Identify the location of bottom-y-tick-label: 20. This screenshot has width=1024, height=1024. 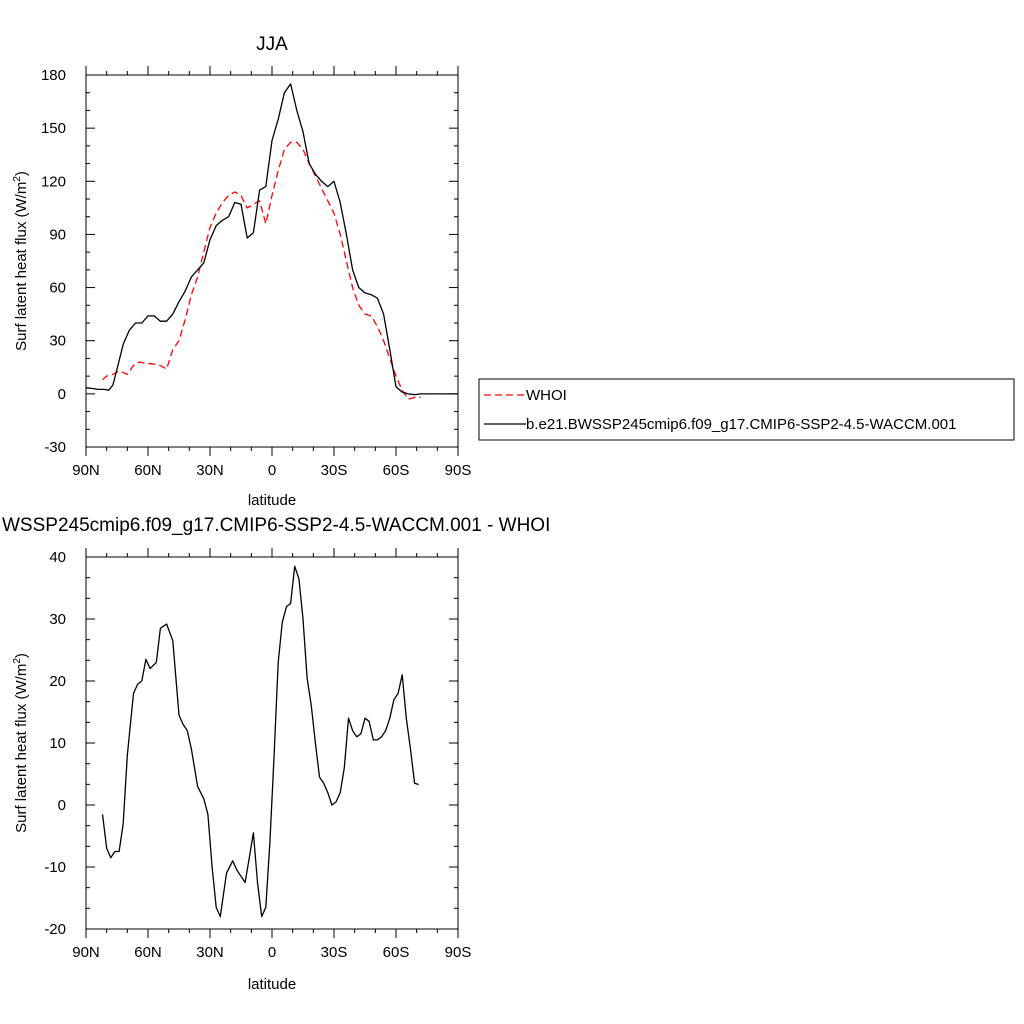
(57, 681).